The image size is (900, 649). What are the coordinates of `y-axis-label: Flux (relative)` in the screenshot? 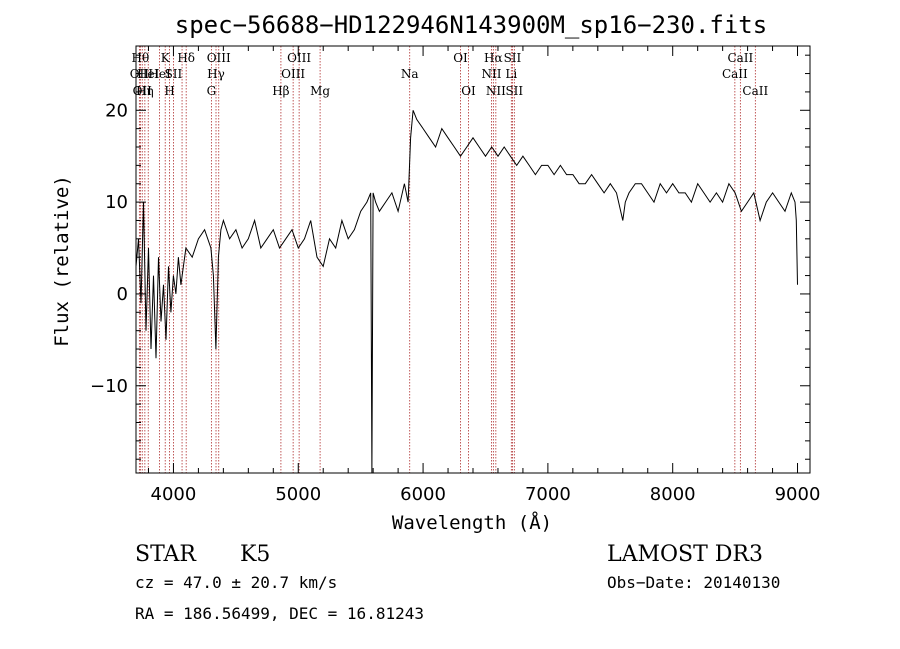 It's located at (62, 261).